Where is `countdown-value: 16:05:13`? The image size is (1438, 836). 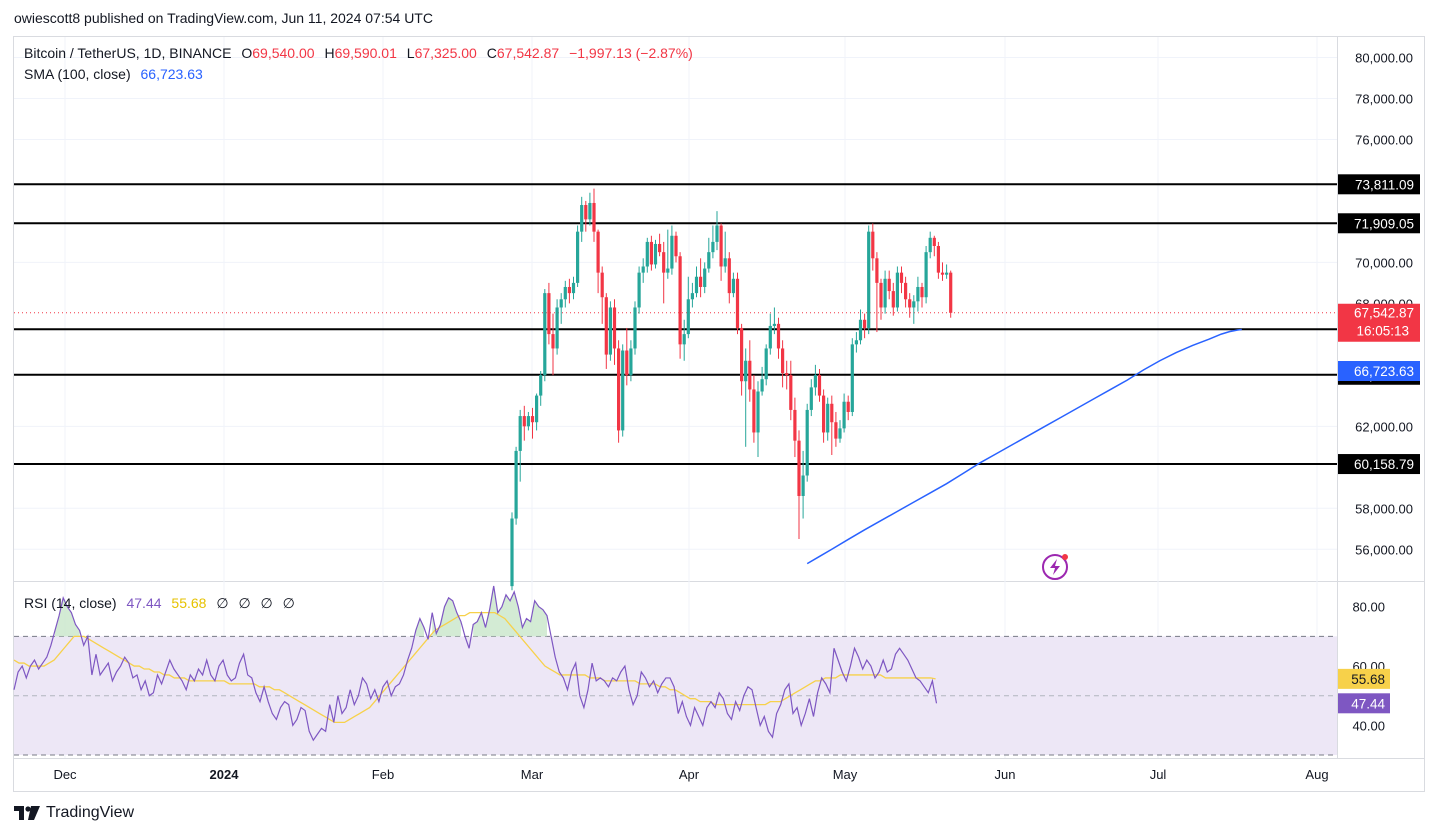 countdown-value: 16:05:13 is located at coordinates (1382, 331).